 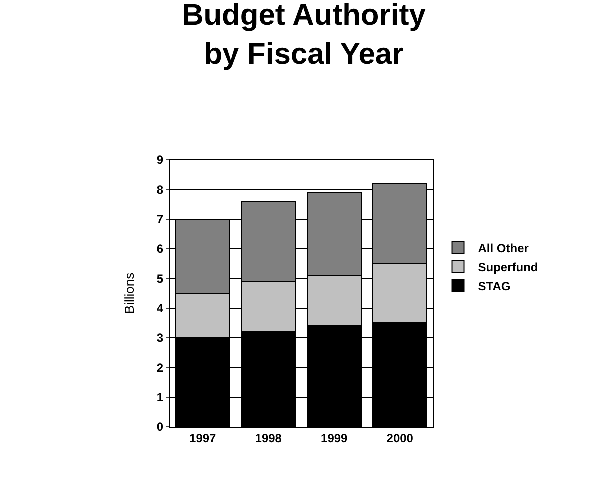 What do you see at coordinates (129, 293) in the screenshot?
I see `y-axis-title: Billions` at bounding box center [129, 293].